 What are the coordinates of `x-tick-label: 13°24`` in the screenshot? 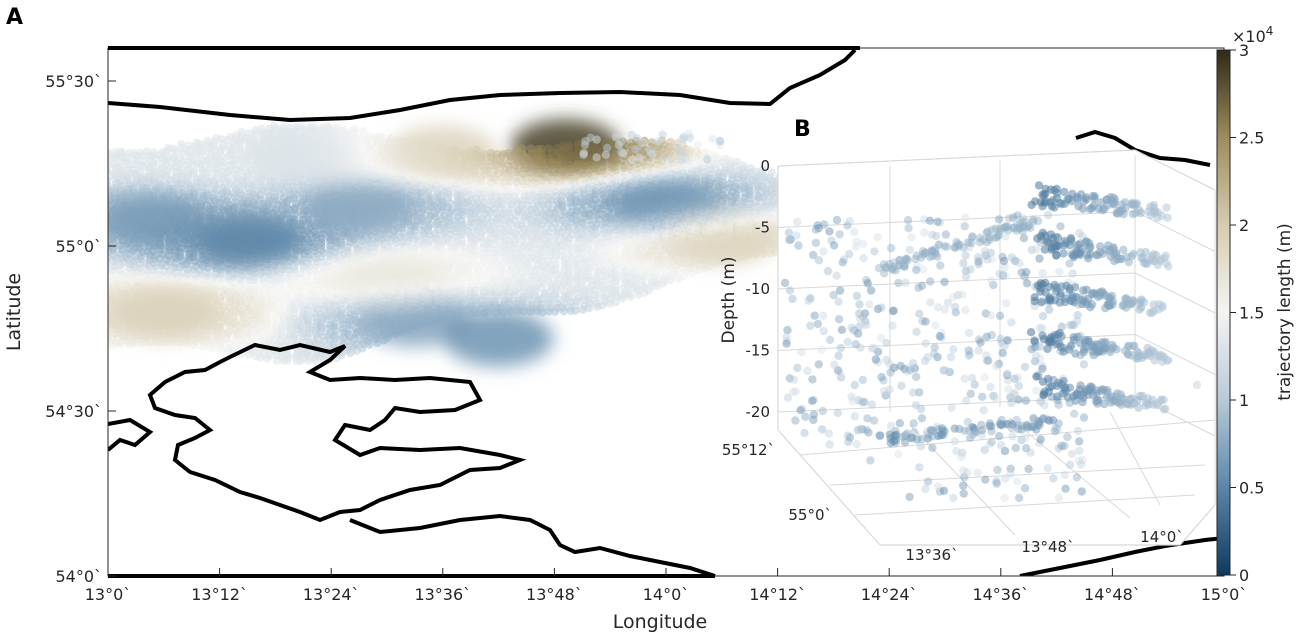 It's located at (331, 594).